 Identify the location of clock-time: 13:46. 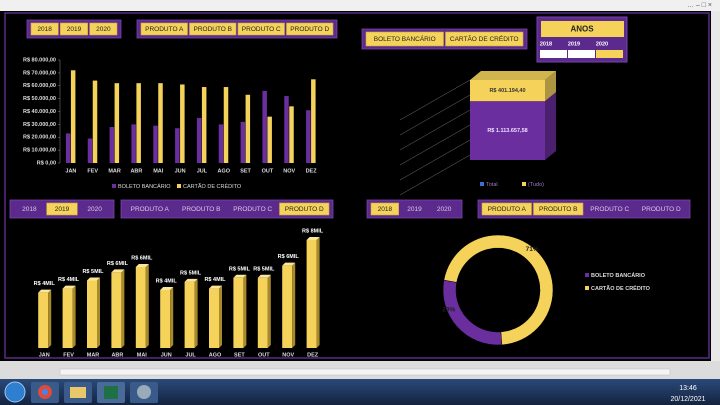
(688, 388).